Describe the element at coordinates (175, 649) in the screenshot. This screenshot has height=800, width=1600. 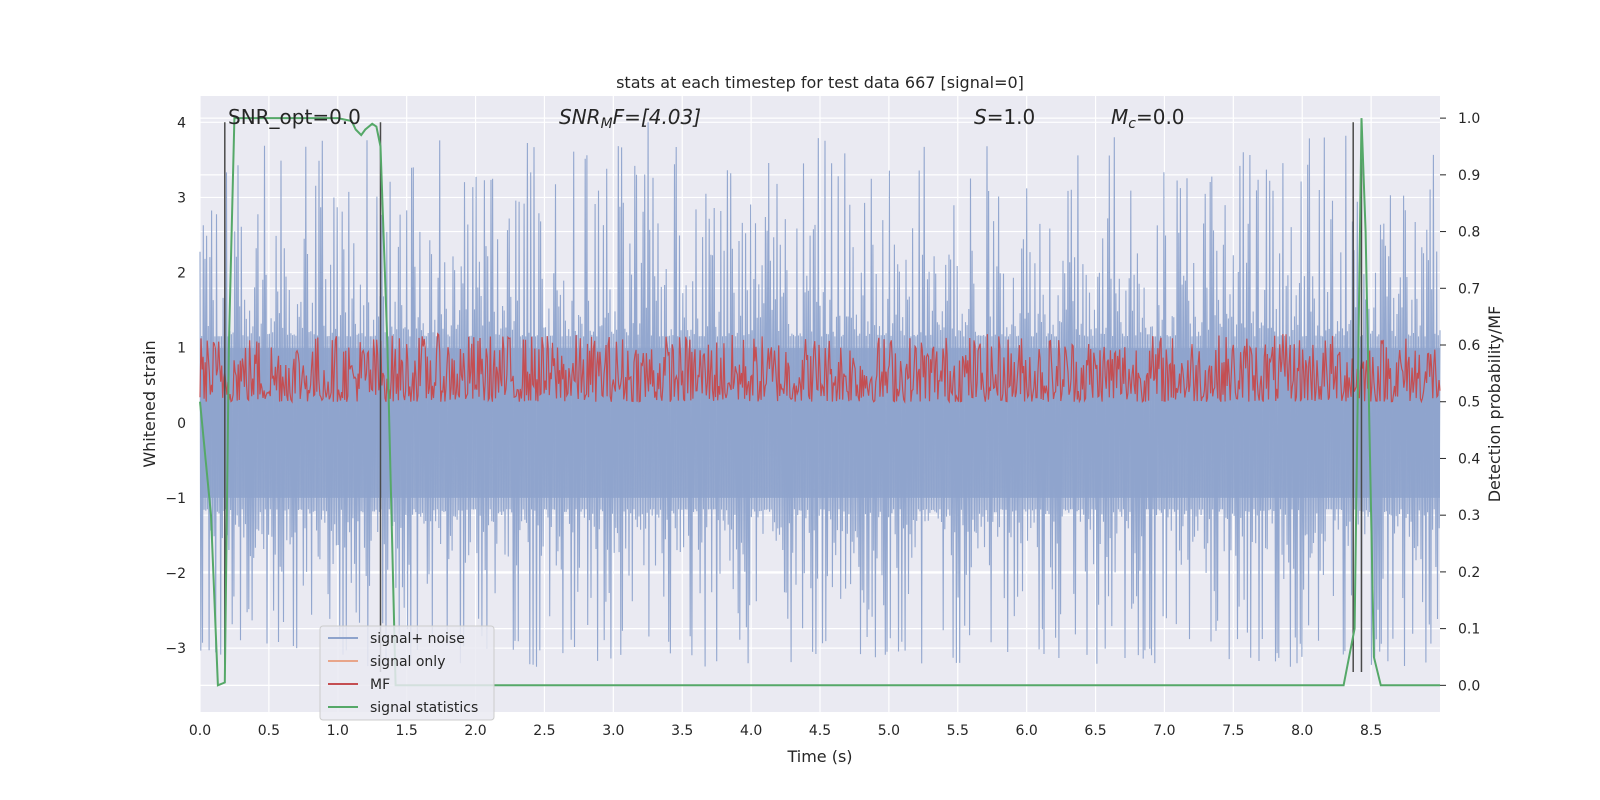
I see `y-tick-label-left: −3` at that location.